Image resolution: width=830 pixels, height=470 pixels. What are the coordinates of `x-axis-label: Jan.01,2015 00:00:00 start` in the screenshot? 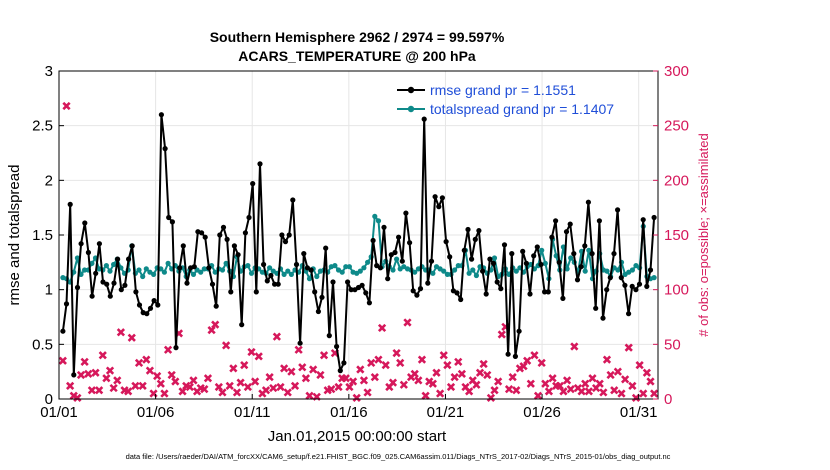 It's located at (357, 436).